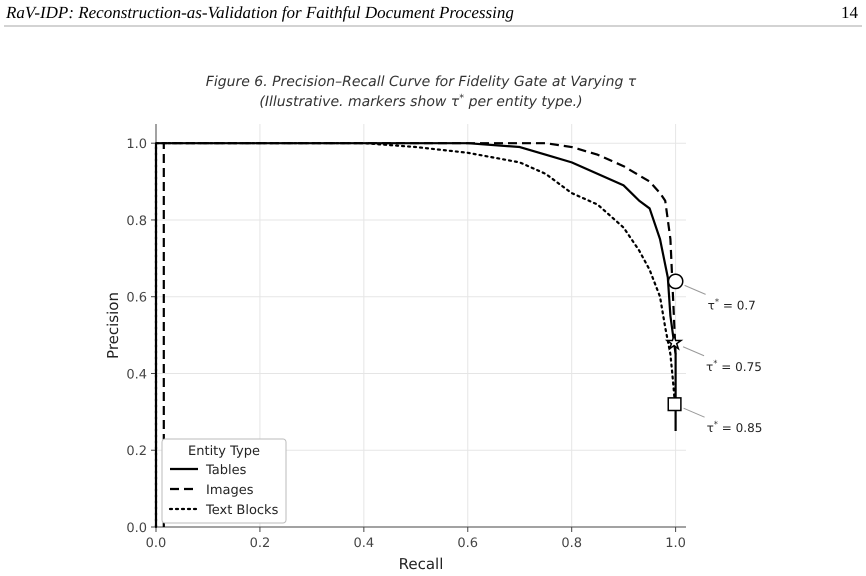 The image size is (866, 576). What do you see at coordinates (224, 451) in the screenshot?
I see `legend-title: Entity Type` at bounding box center [224, 451].